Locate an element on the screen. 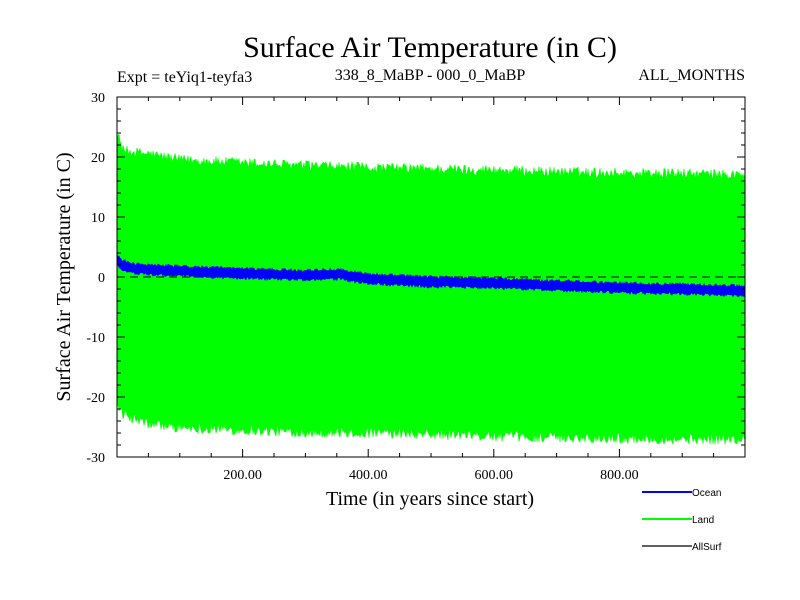 The image size is (800, 600). y-axis-label: Surface Air Temperature (in C) is located at coordinates (64, 276).